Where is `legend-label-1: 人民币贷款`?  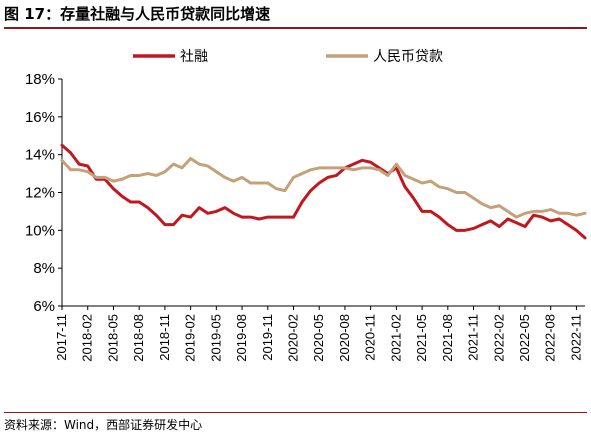
legend-label-1: 人民币贷款 is located at coordinates (408, 57).